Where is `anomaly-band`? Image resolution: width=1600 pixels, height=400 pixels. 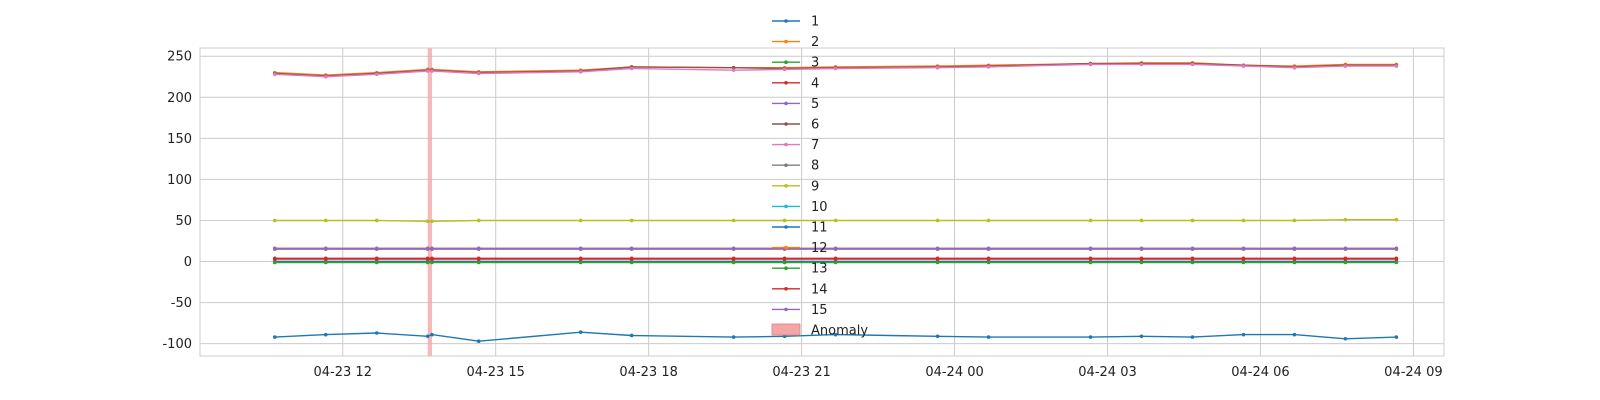 anomaly-band is located at coordinates (429, 202).